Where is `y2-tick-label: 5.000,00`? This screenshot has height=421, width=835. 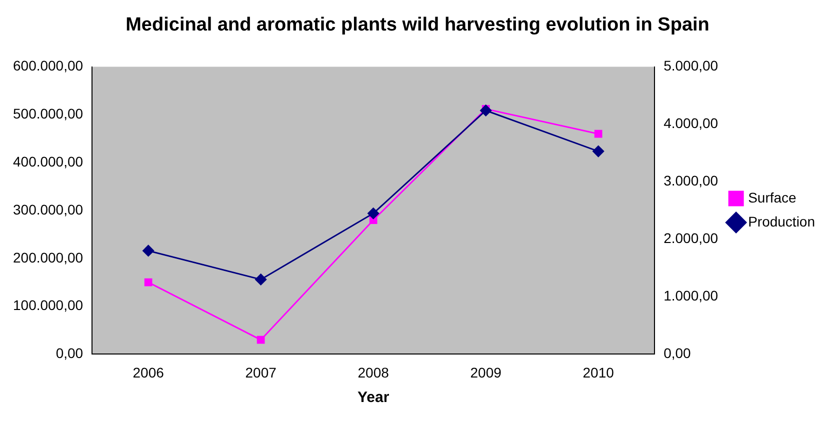
y2-tick-label: 5.000,00 is located at coordinates (691, 66).